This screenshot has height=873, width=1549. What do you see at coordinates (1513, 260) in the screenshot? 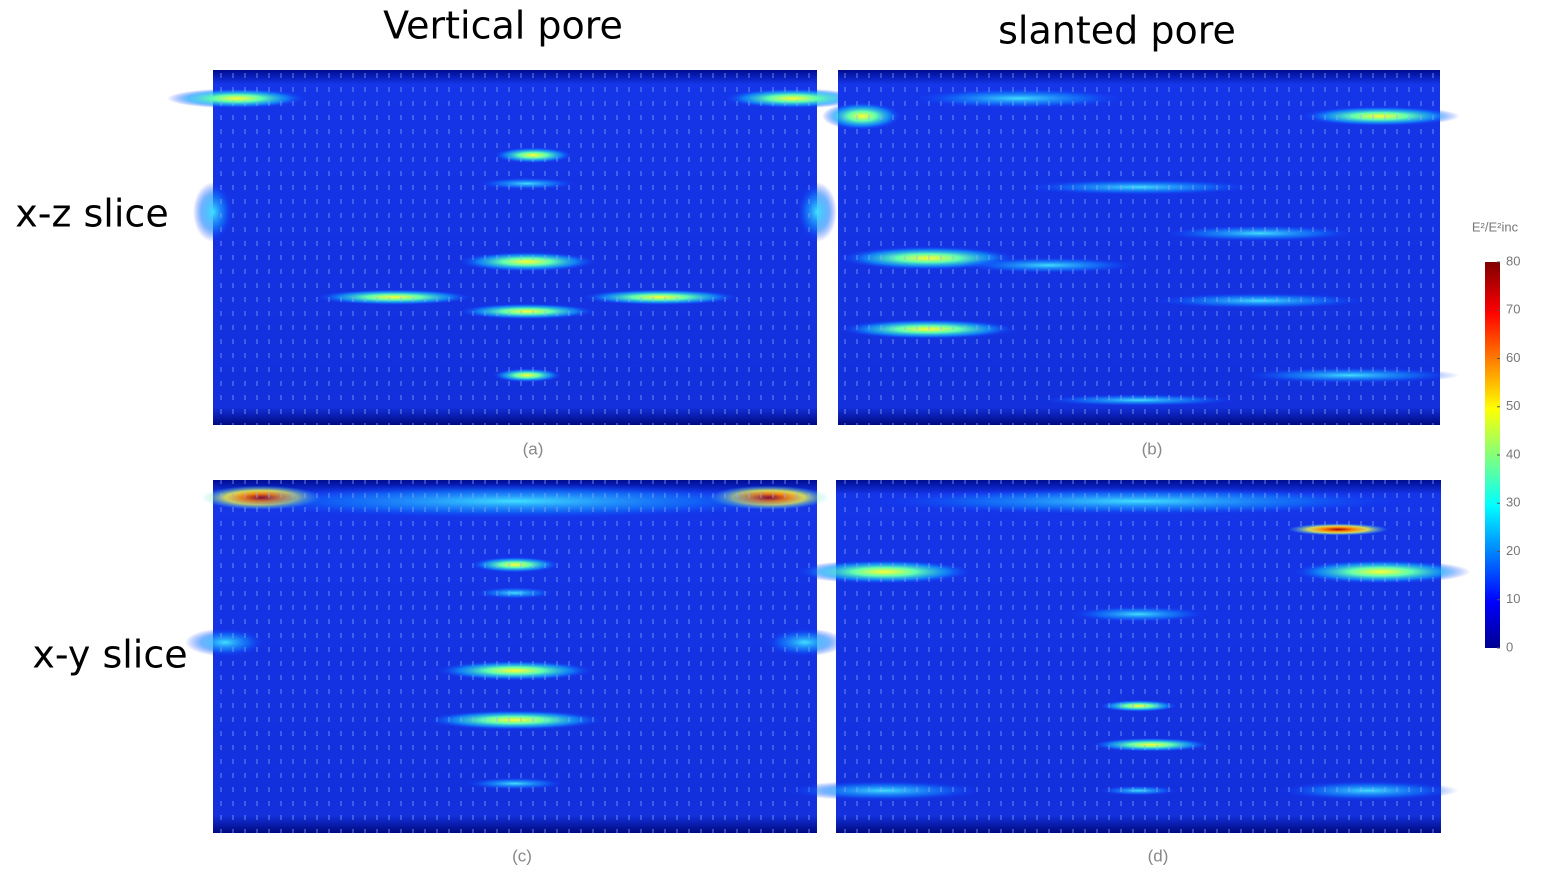
I see `colorbar-tick-label: 80` at bounding box center [1513, 260].